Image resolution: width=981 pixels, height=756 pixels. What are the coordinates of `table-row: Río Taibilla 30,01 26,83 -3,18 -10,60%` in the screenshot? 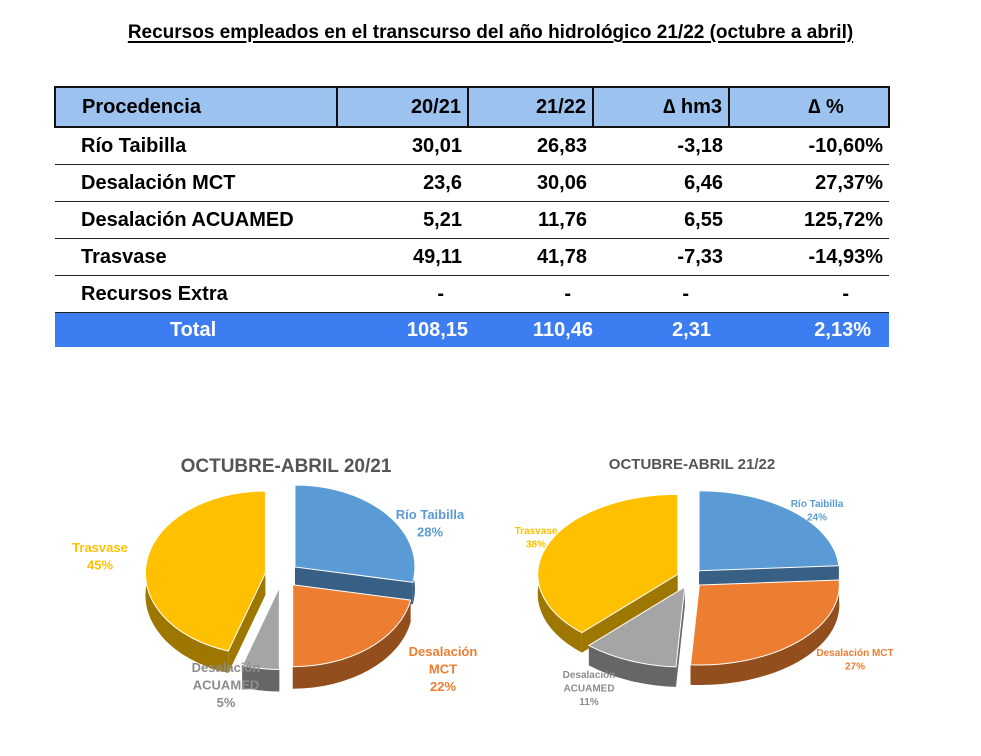 It's located at (472, 146).